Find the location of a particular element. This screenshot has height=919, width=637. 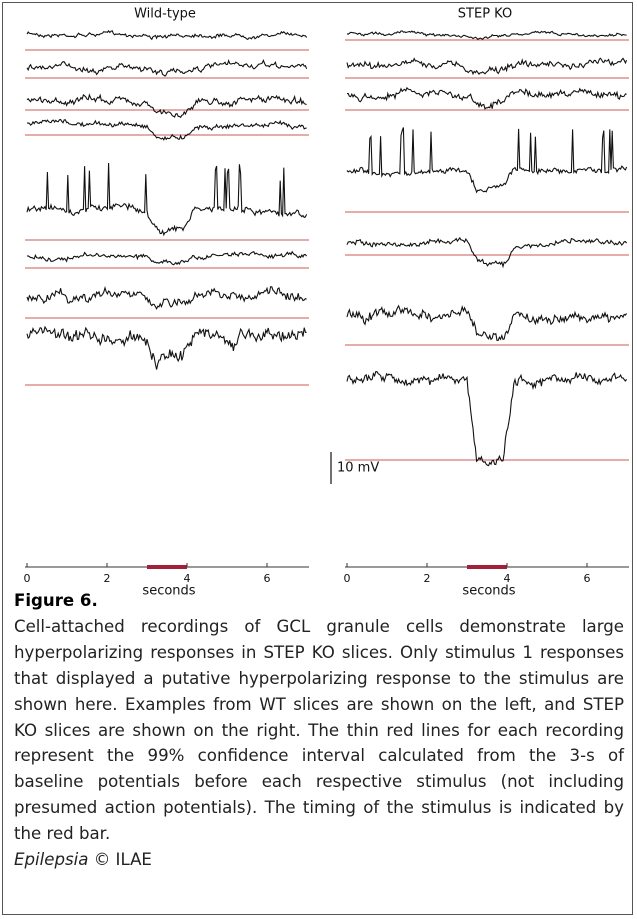

copyright: © ILAE is located at coordinates (122, 860).